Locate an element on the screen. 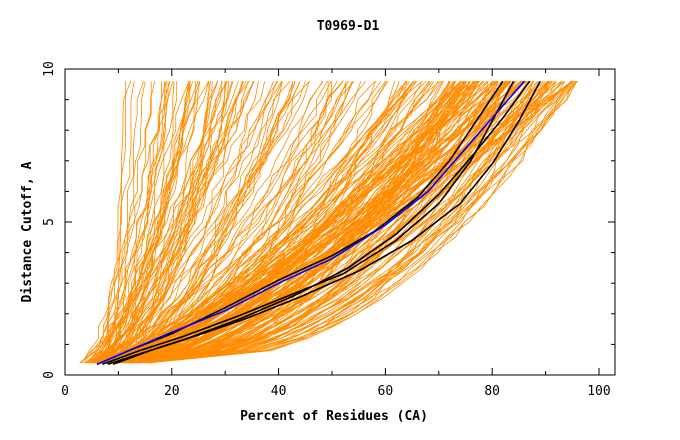  x-tick-label: 0 is located at coordinates (65, 391).